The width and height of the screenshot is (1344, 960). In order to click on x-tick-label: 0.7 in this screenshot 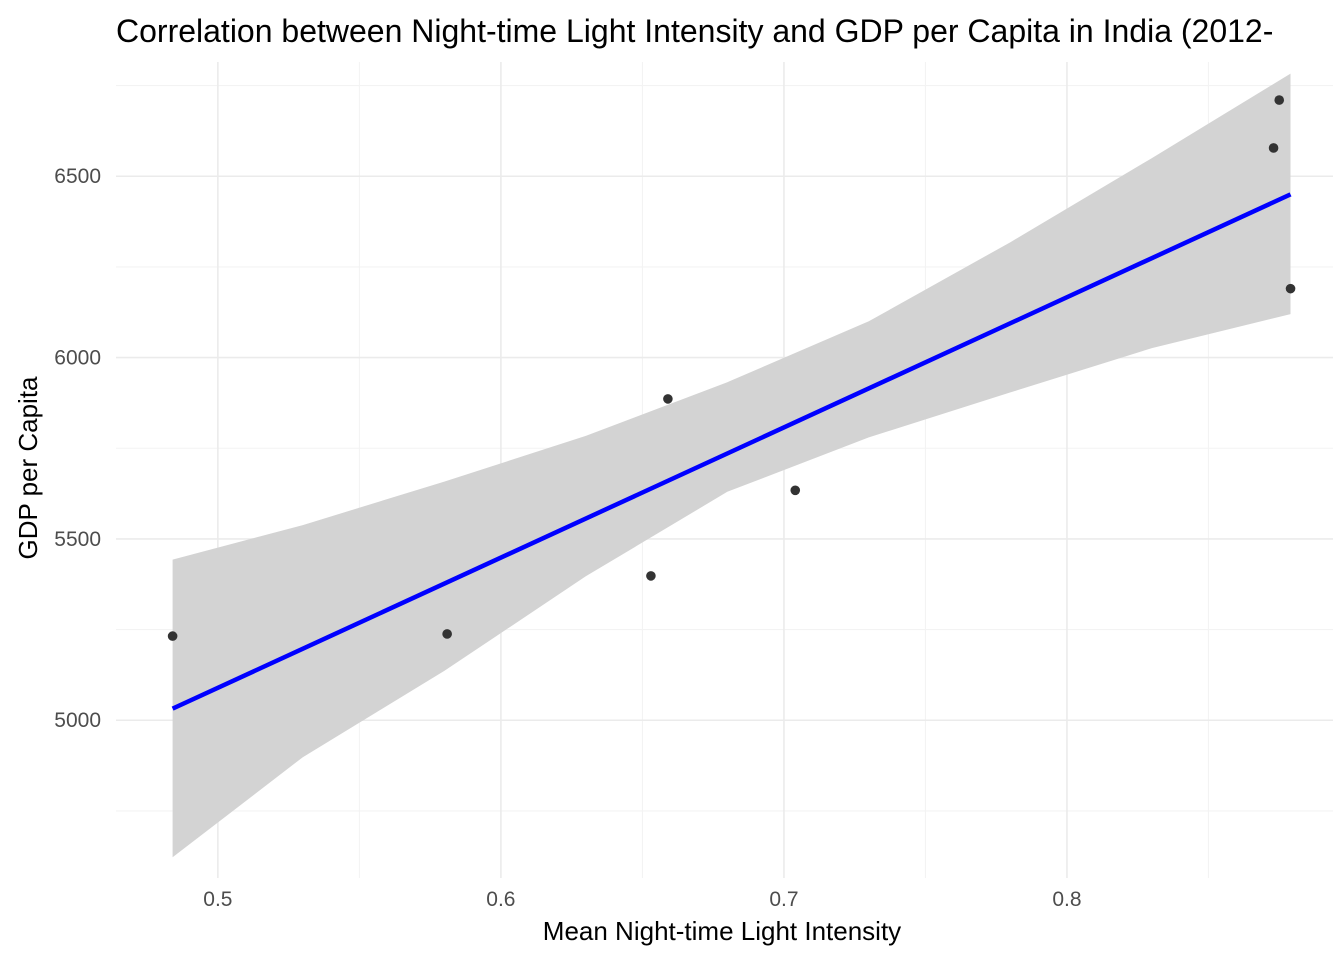, I will do `click(783, 899)`.